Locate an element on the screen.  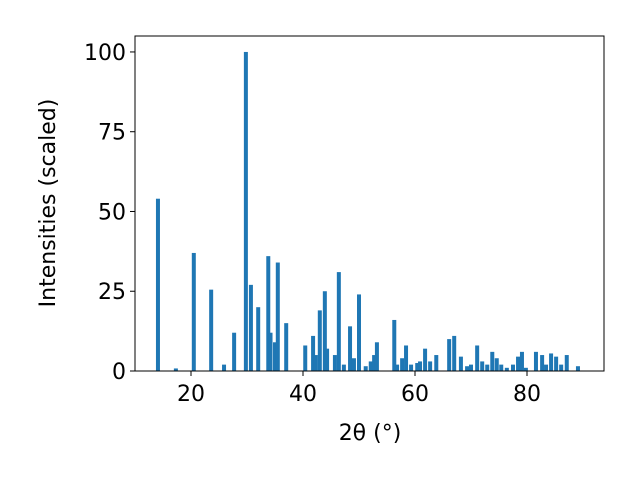
x-axis-label: 2θ (°) is located at coordinates (370, 433).